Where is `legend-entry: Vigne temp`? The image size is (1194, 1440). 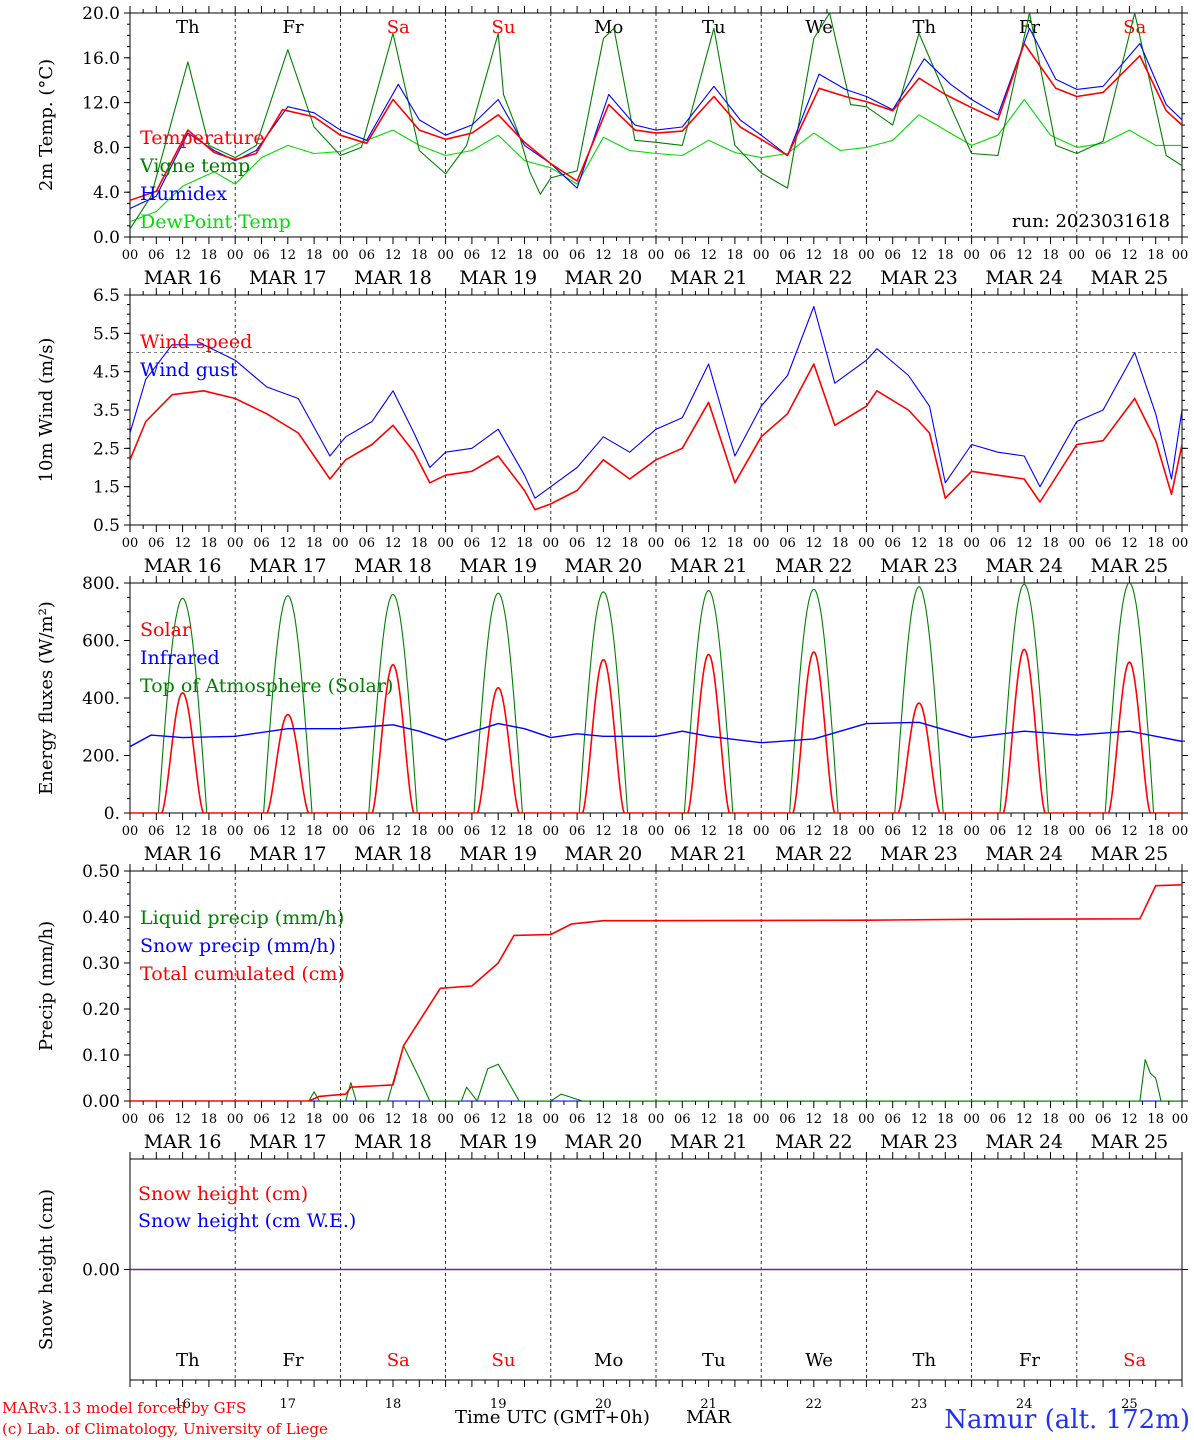 legend-entry: Vigne temp is located at coordinates (194, 166).